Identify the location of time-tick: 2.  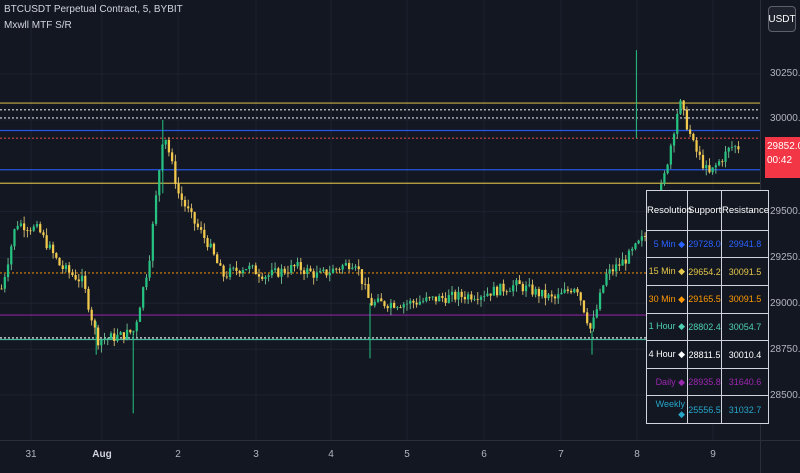
(178, 454).